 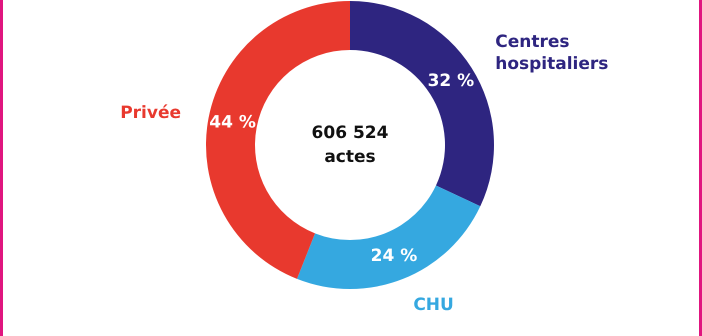 I want to click on donut-slice, so click(x=388, y=237).